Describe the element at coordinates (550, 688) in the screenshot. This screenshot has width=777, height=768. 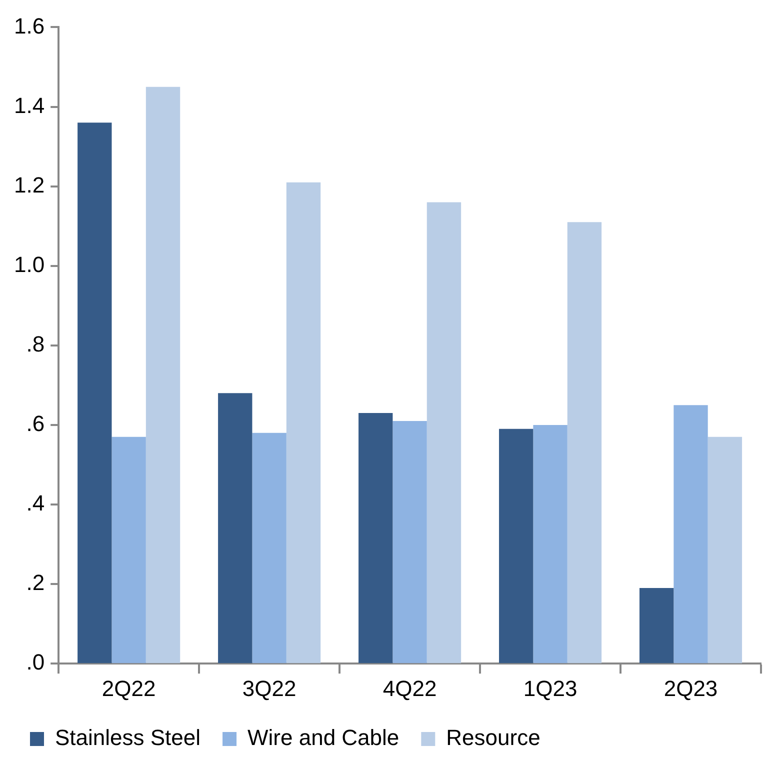
I see `x-tick-label: 1Q23` at that location.